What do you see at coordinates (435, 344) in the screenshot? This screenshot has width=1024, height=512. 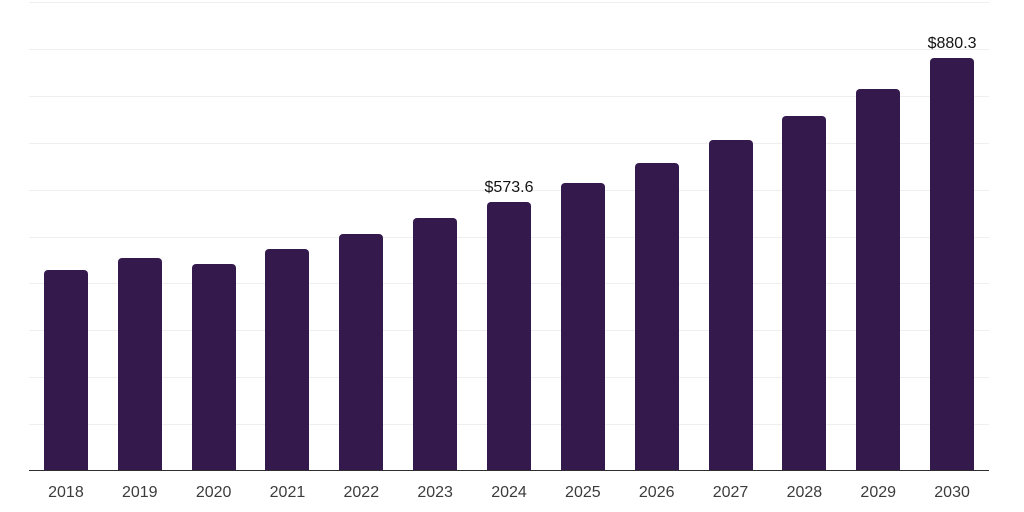 I see `bar-2023` at bounding box center [435, 344].